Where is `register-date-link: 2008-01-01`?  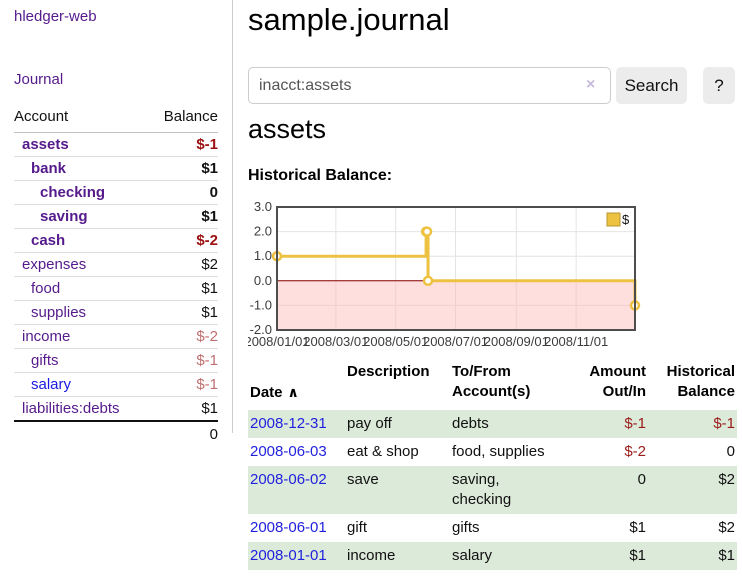 register-date-link: 2008-01-01 is located at coordinates (288, 555).